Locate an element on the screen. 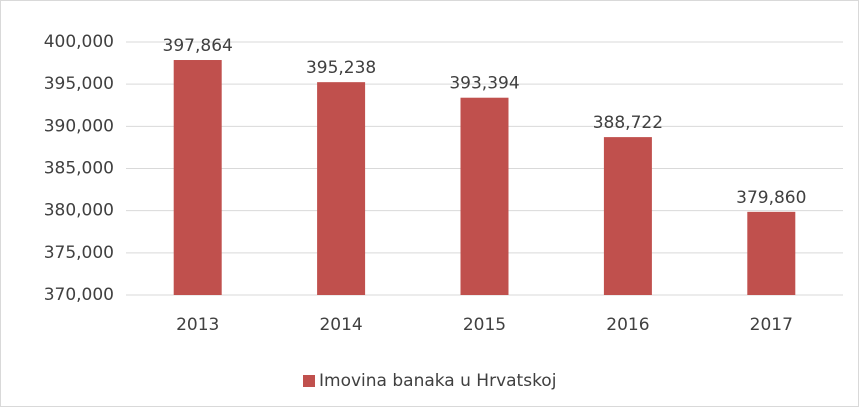  x-tick-label: 2014 is located at coordinates (340, 325).